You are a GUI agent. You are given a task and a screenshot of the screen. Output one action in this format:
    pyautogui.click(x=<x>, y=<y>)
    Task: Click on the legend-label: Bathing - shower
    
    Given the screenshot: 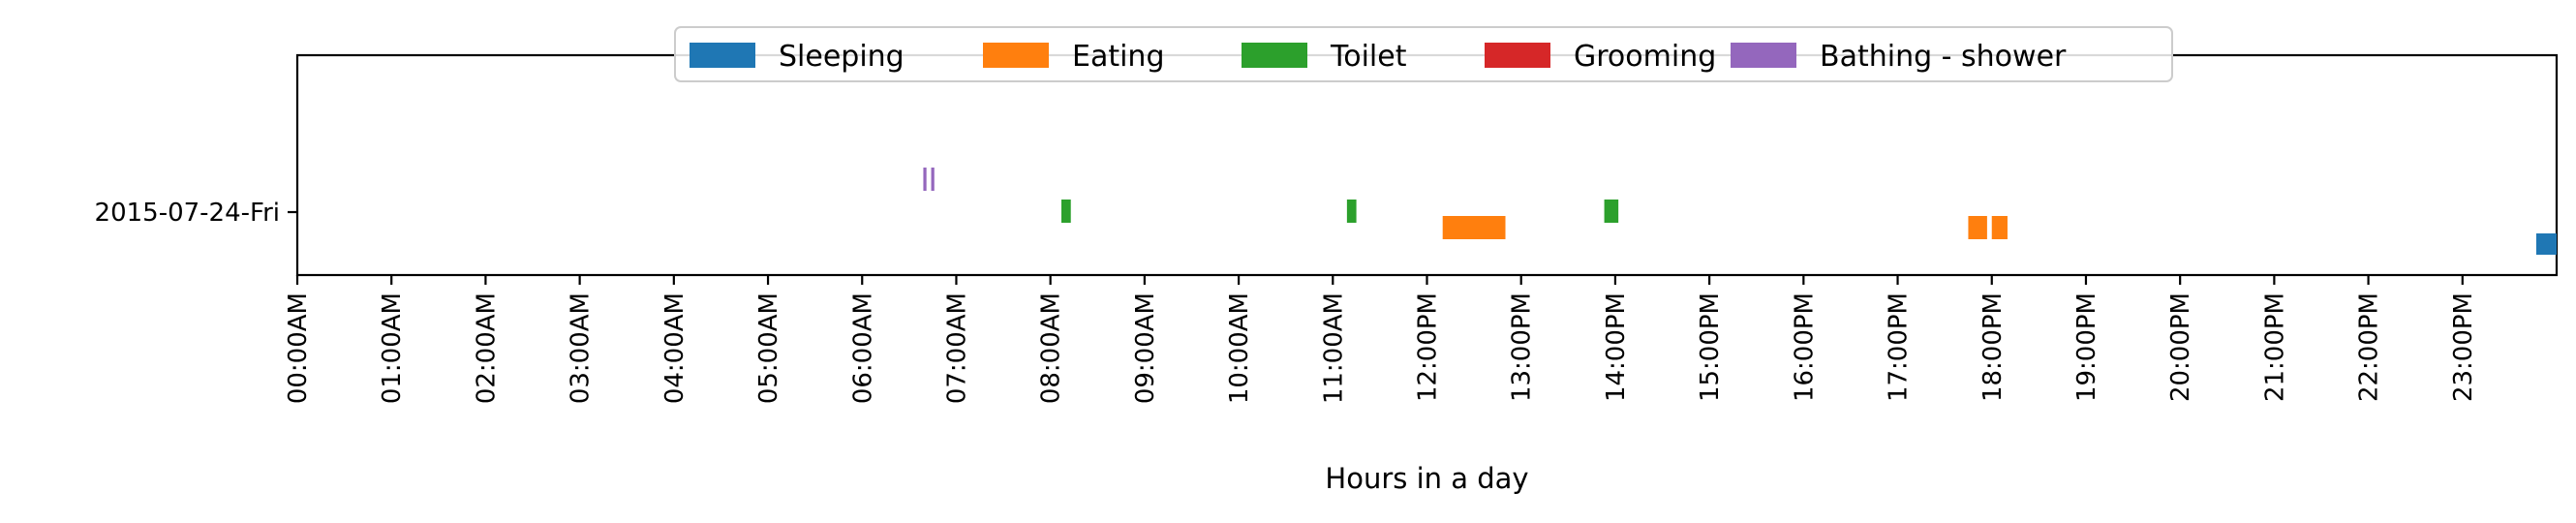 What is the action you would take?
    pyautogui.click(x=1943, y=57)
    